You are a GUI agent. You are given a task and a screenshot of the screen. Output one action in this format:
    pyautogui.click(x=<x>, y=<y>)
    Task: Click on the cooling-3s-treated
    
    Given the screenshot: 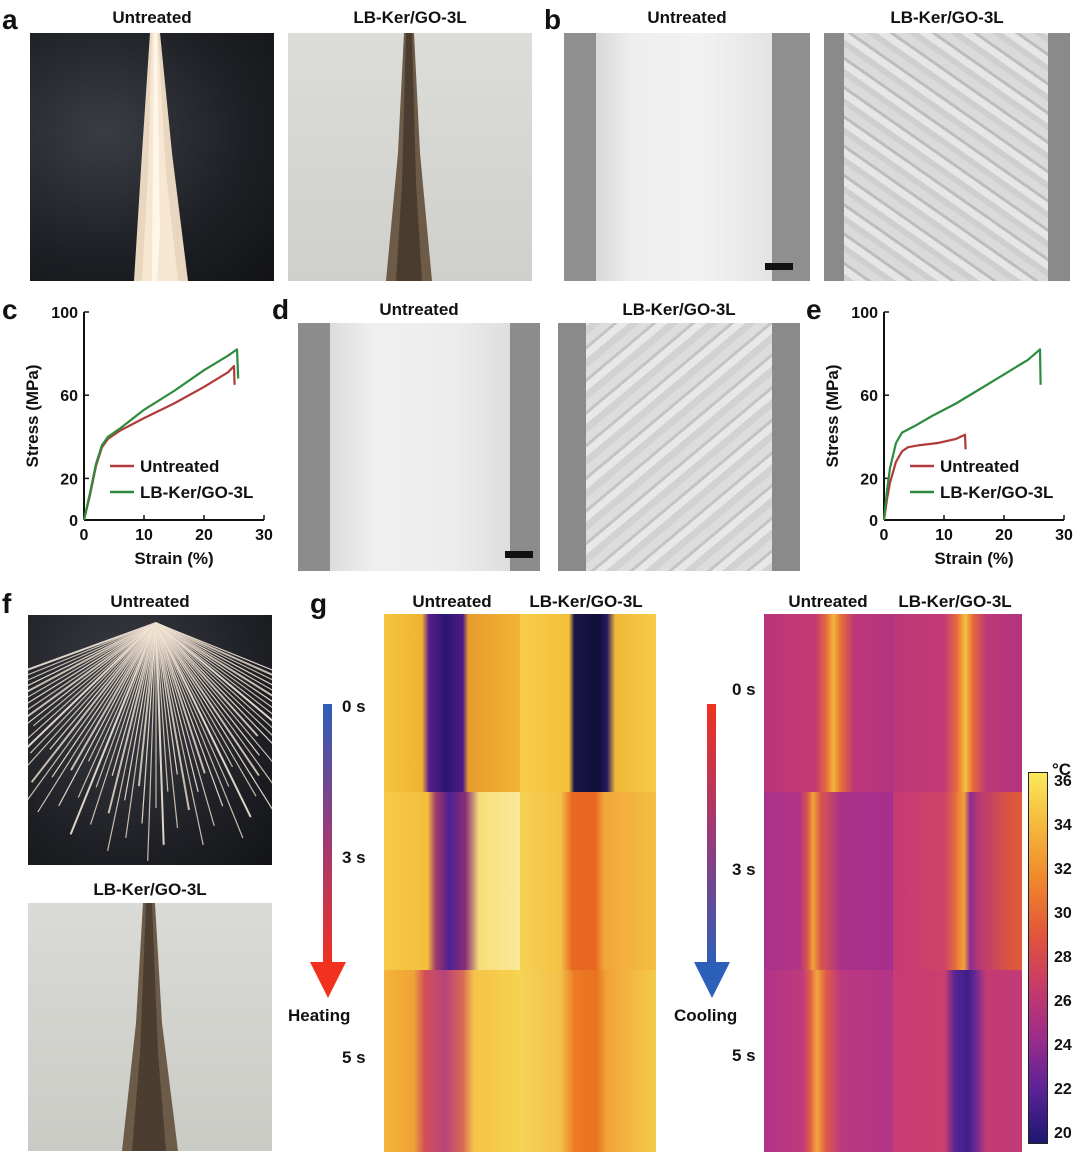 What is the action you would take?
    pyautogui.click(x=957, y=881)
    